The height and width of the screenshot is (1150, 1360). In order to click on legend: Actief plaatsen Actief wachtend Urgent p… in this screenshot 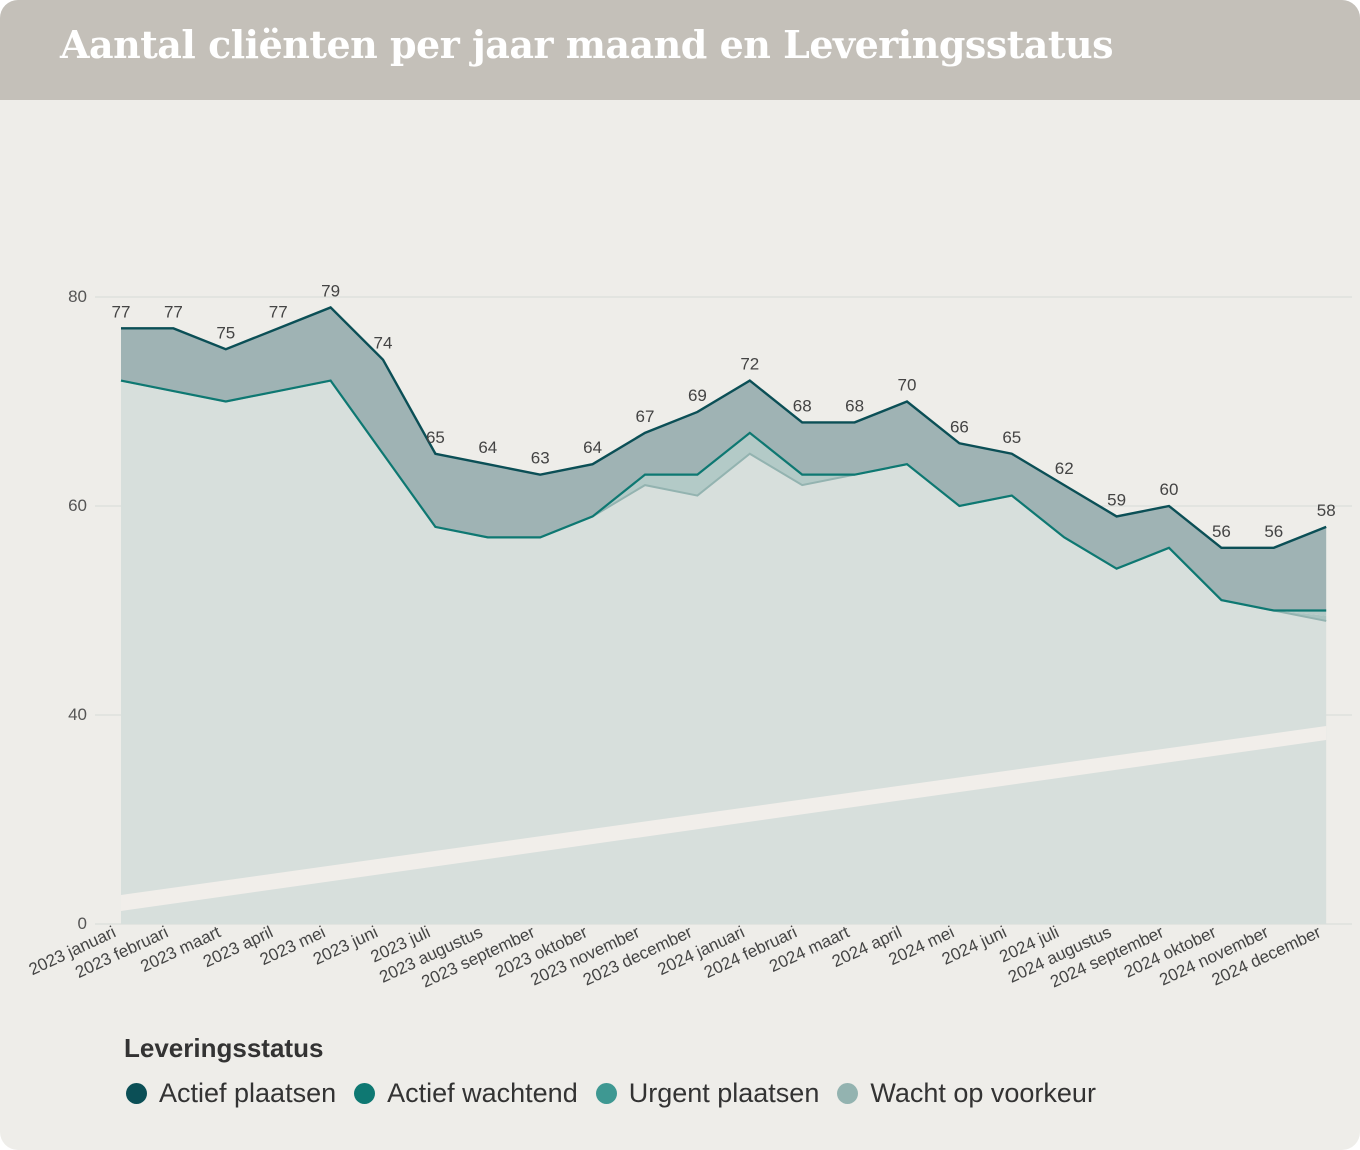, I will do `click(620, 1093)`.